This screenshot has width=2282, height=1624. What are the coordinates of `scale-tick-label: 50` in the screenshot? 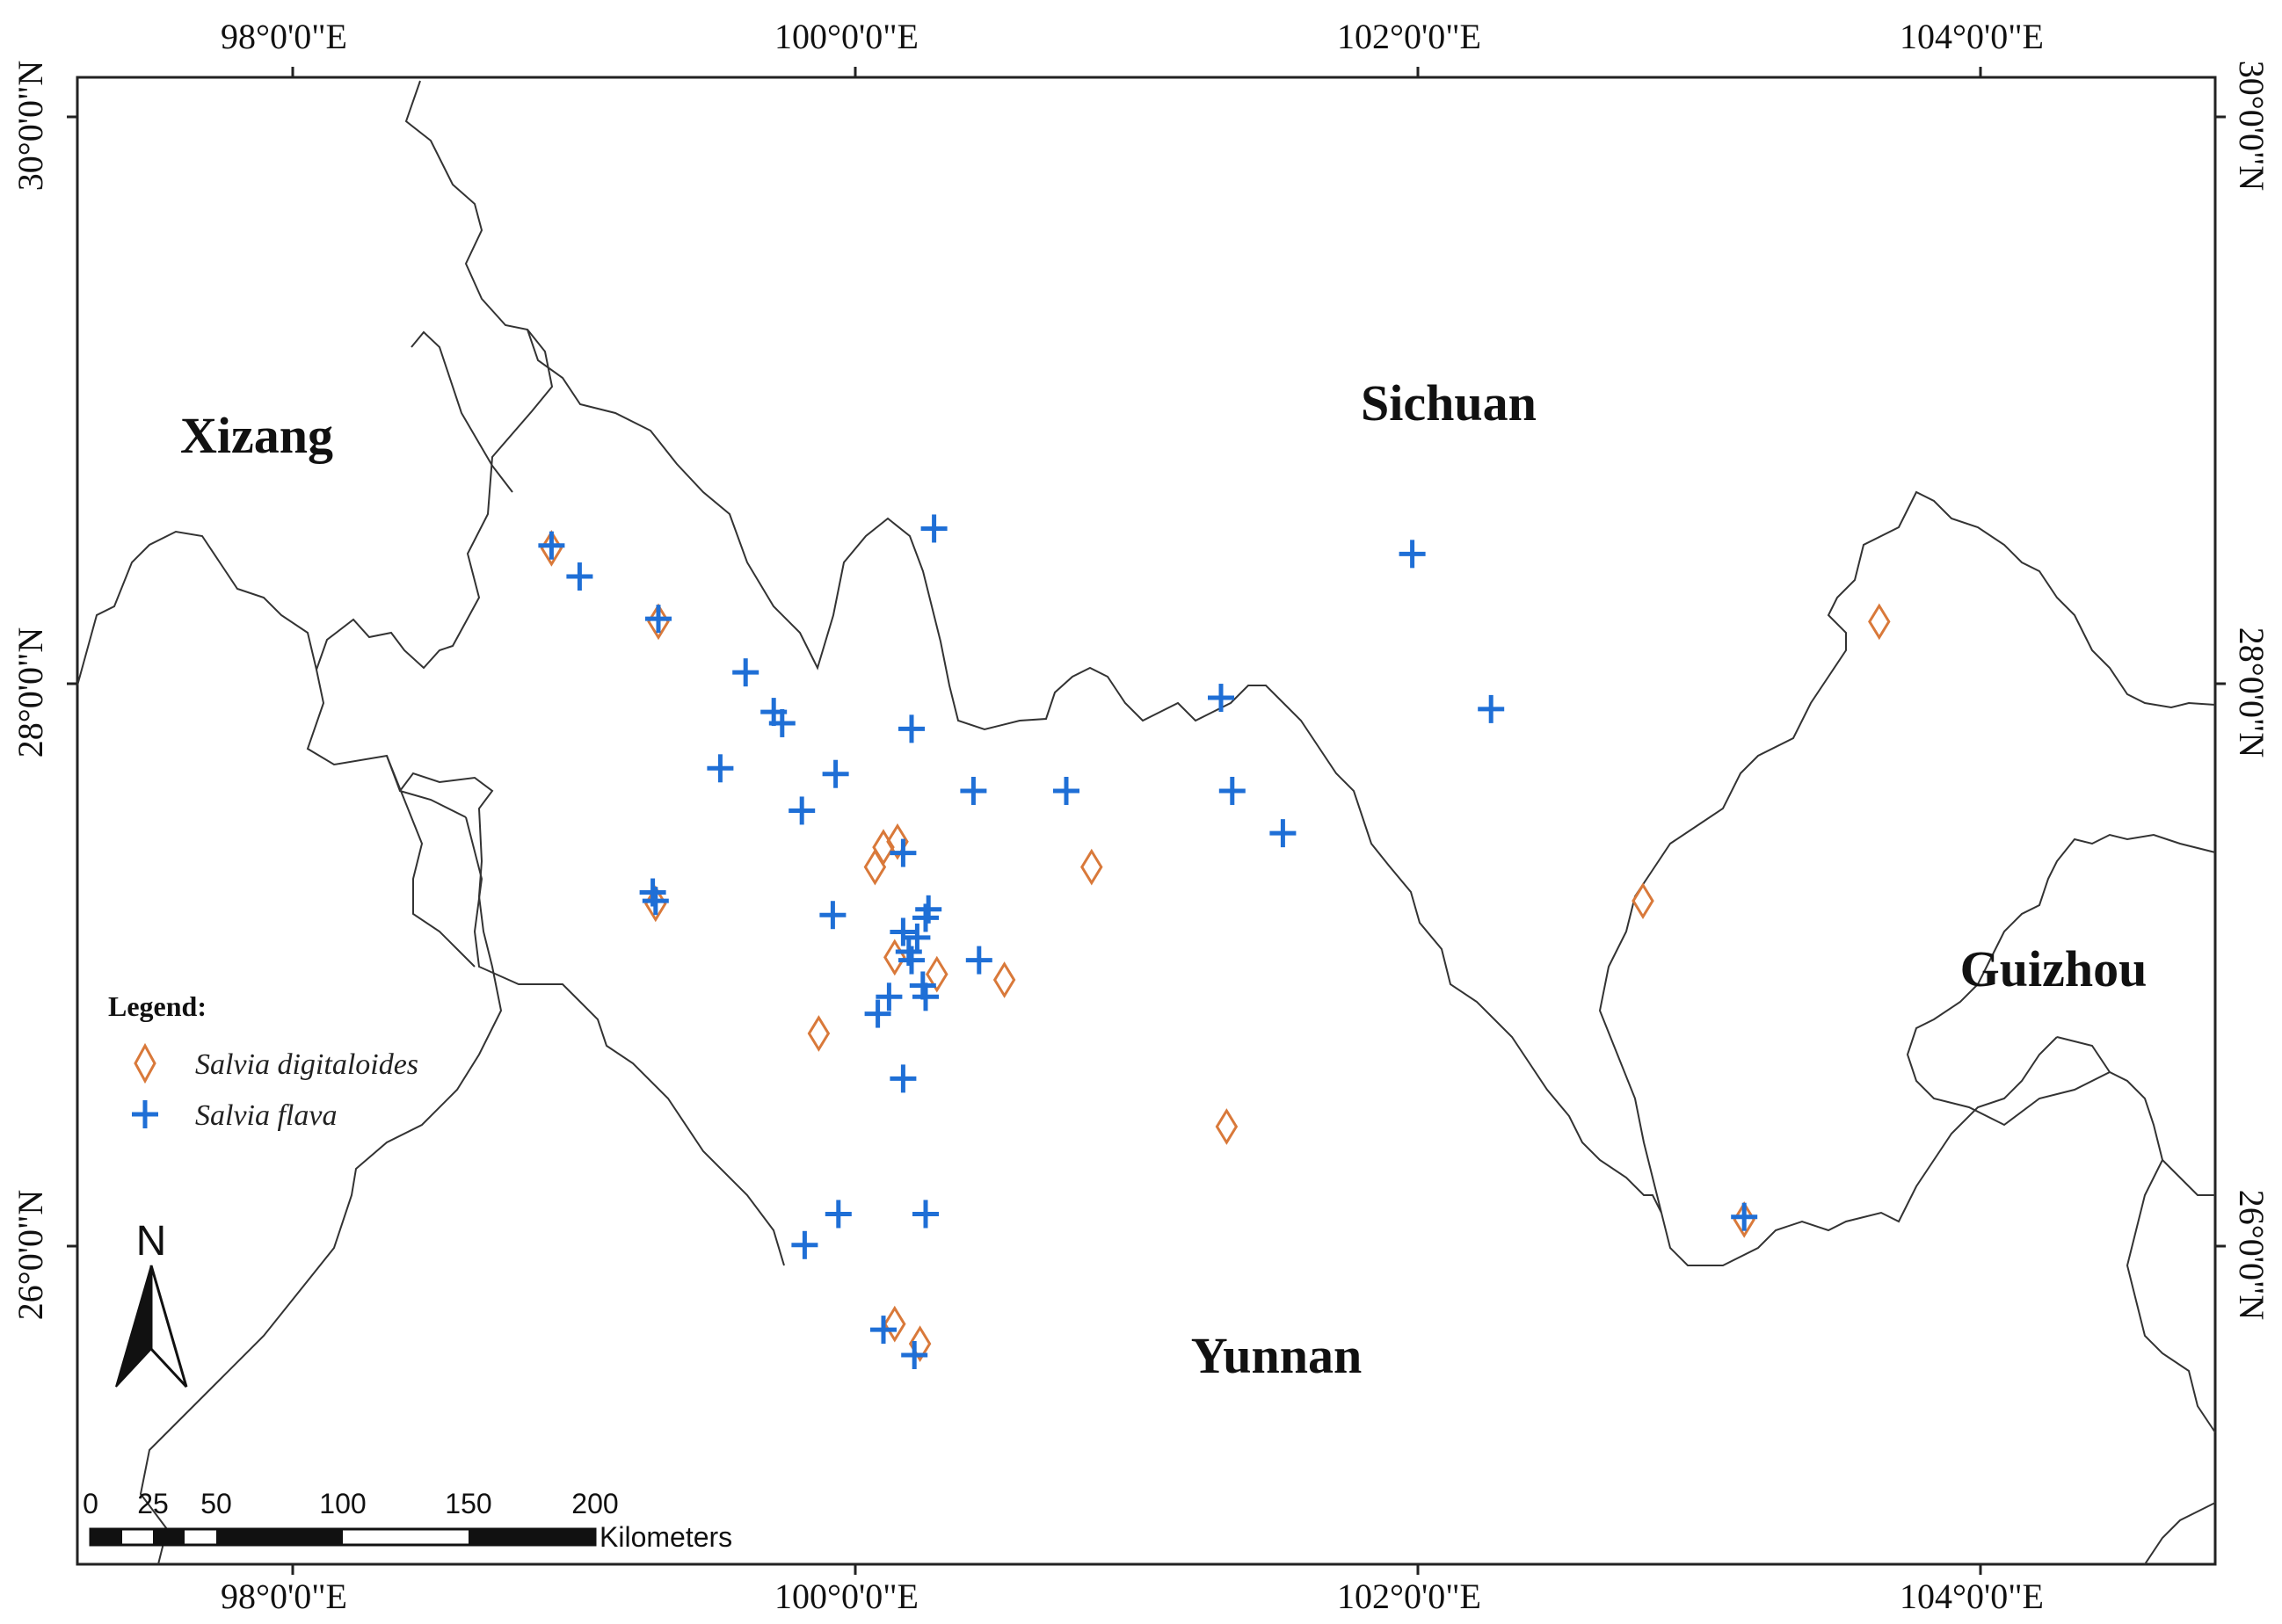 It's located at (216, 1503).